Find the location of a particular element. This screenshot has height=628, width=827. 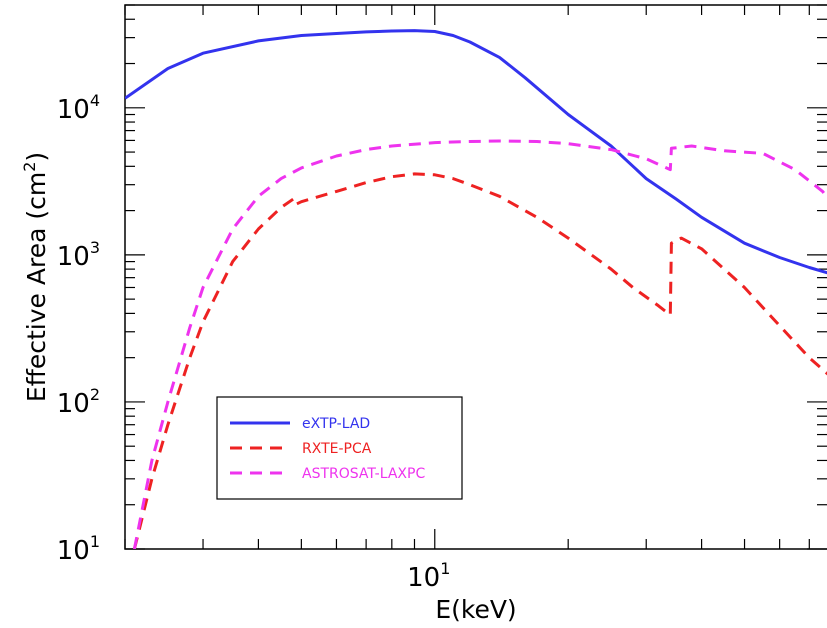

y-axis-label: Effective Area (cm2) is located at coordinates (35, 277).